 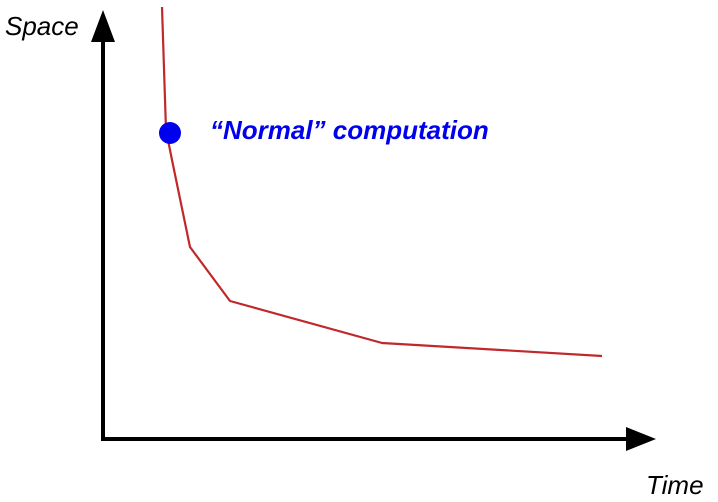 What do you see at coordinates (42, 26) in the screenshot?
I see `y-axis-label: Space` at bounding box center [42, 26].